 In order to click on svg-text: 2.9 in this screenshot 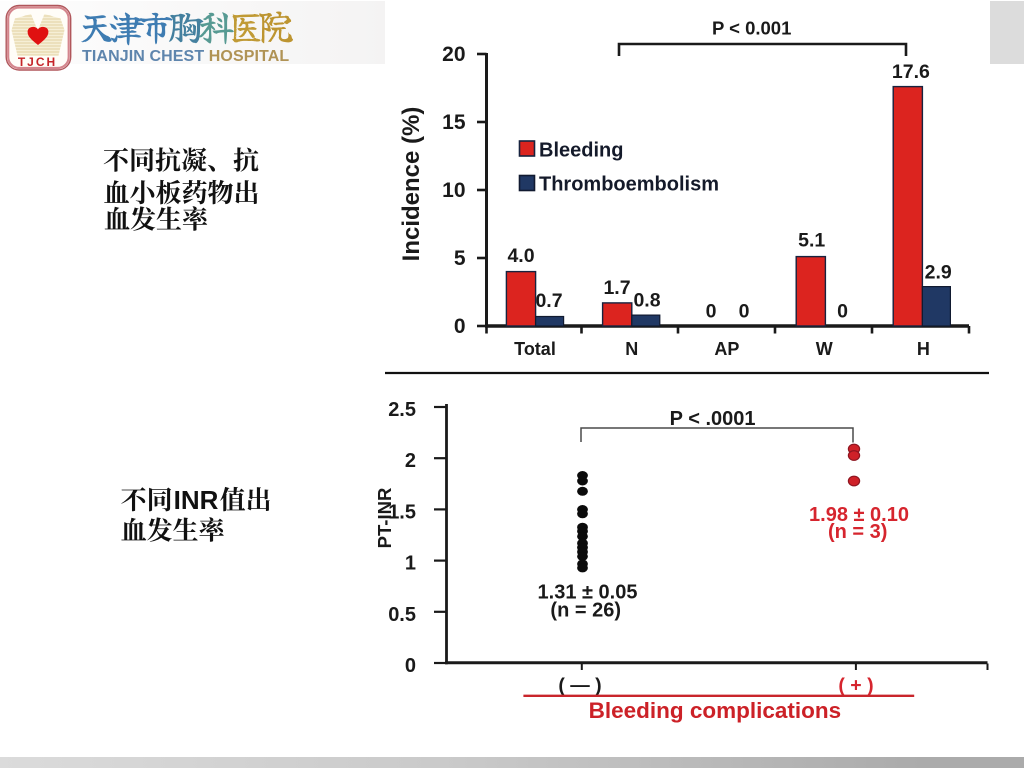, I will do `click(938, 273)`.